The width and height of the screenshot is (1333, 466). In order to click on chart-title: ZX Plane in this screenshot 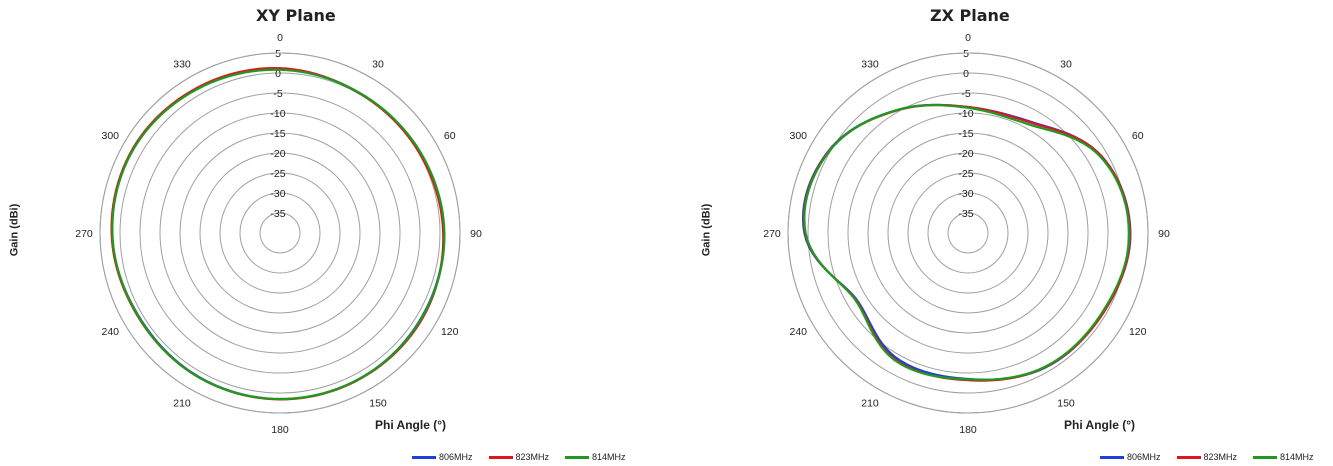, I will do `click(970, 15)`.